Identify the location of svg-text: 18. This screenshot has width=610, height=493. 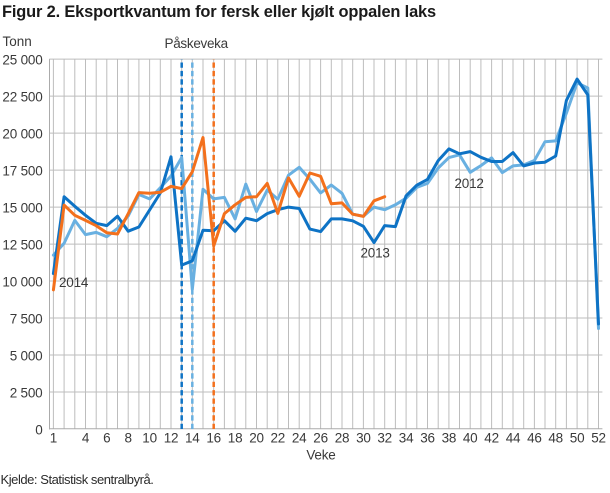
(235, 438).